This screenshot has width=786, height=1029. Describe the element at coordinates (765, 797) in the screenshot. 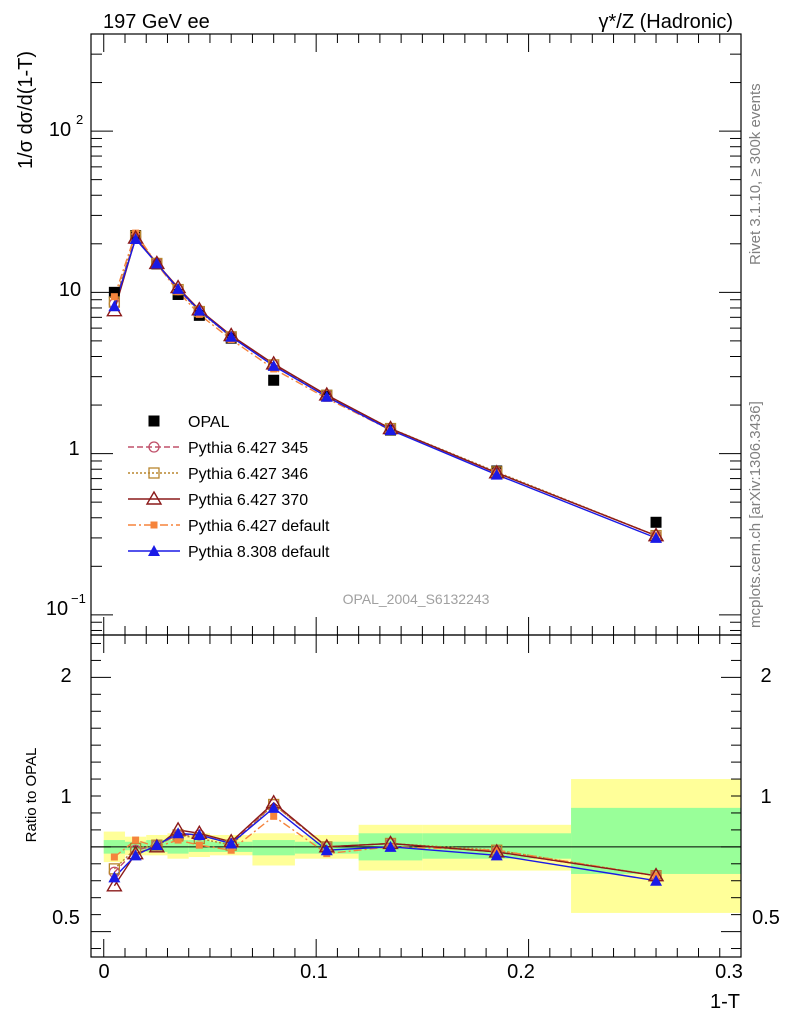

I see `ratio-ytick-right-1: 1` at that location.